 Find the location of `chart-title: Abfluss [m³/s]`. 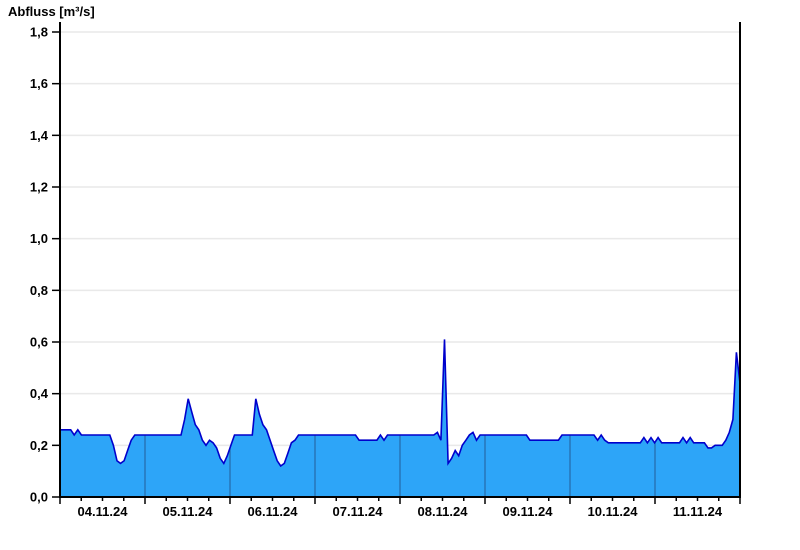

chart-title: Abfluss [m³/s] is located at coordinates (51, 11).